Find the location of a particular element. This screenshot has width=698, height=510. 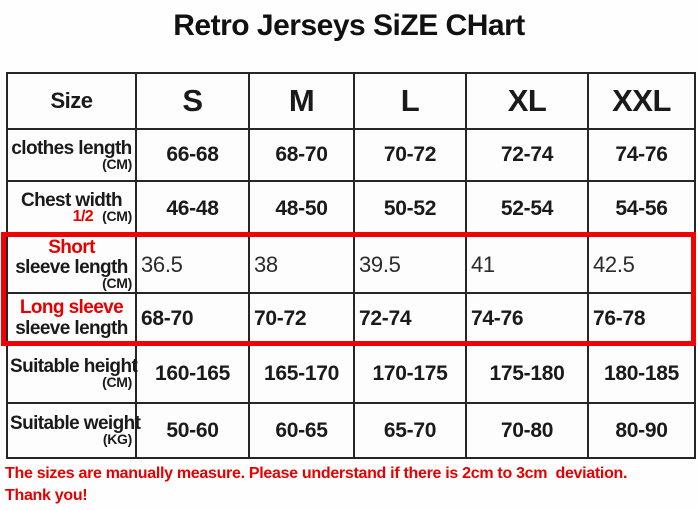

header-cell-size: Size is located at coordinates (72, 102).